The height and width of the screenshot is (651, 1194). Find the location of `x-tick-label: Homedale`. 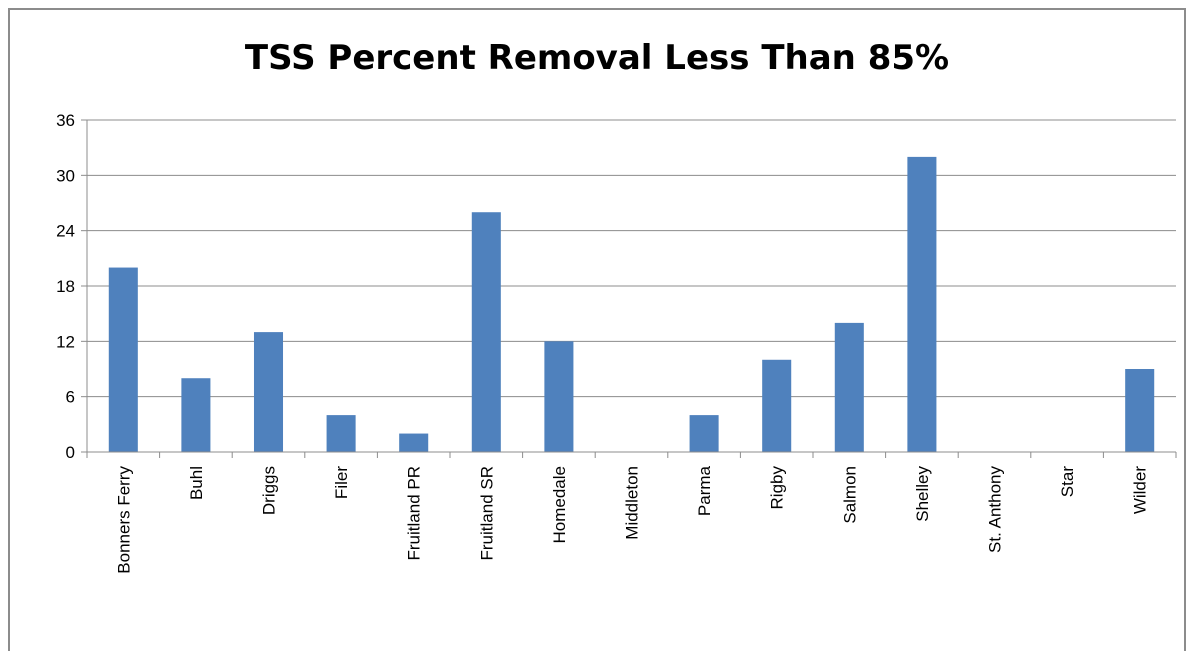

x-tick-label: Homedale is located at coordinates (559, 505).